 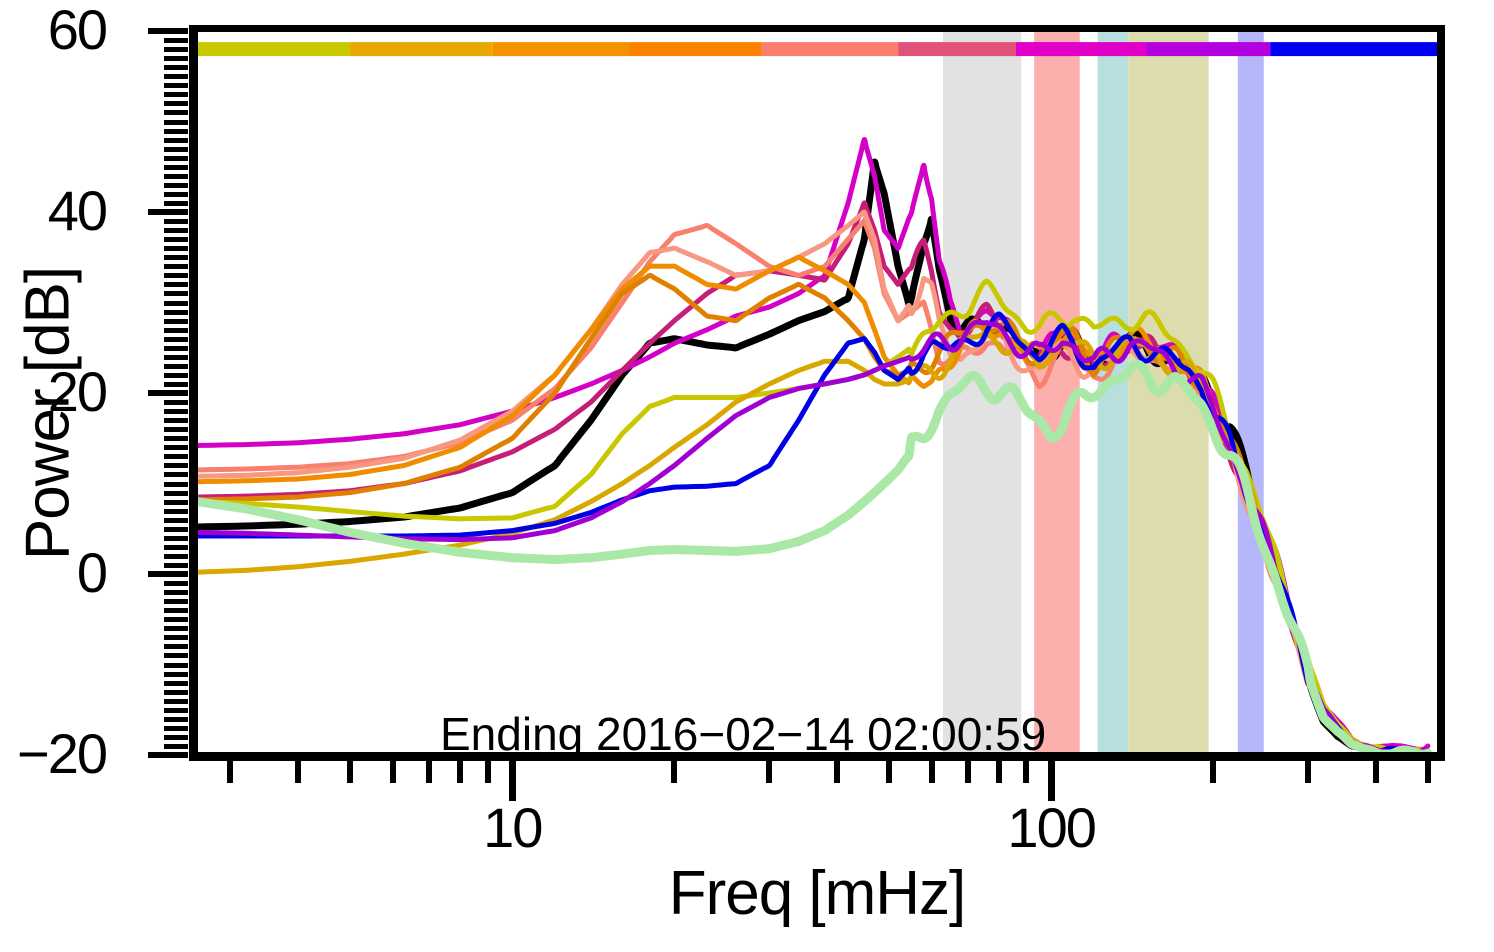 What do you see at coordinates (77, 30) in the screenshot?
I see `y-tick-label: 60` at bounding box center [77, 30].